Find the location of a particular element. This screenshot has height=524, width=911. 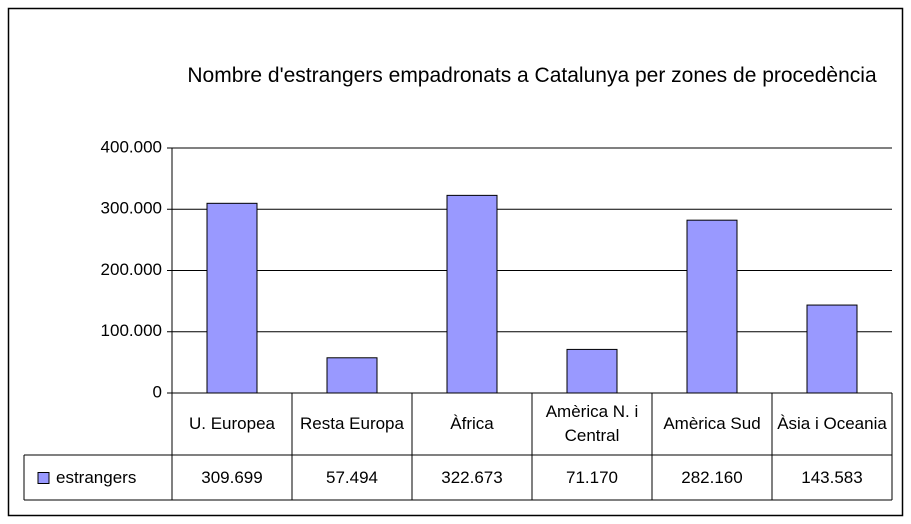

data-table-value: 282.160 is located at coordinates (712, 477).